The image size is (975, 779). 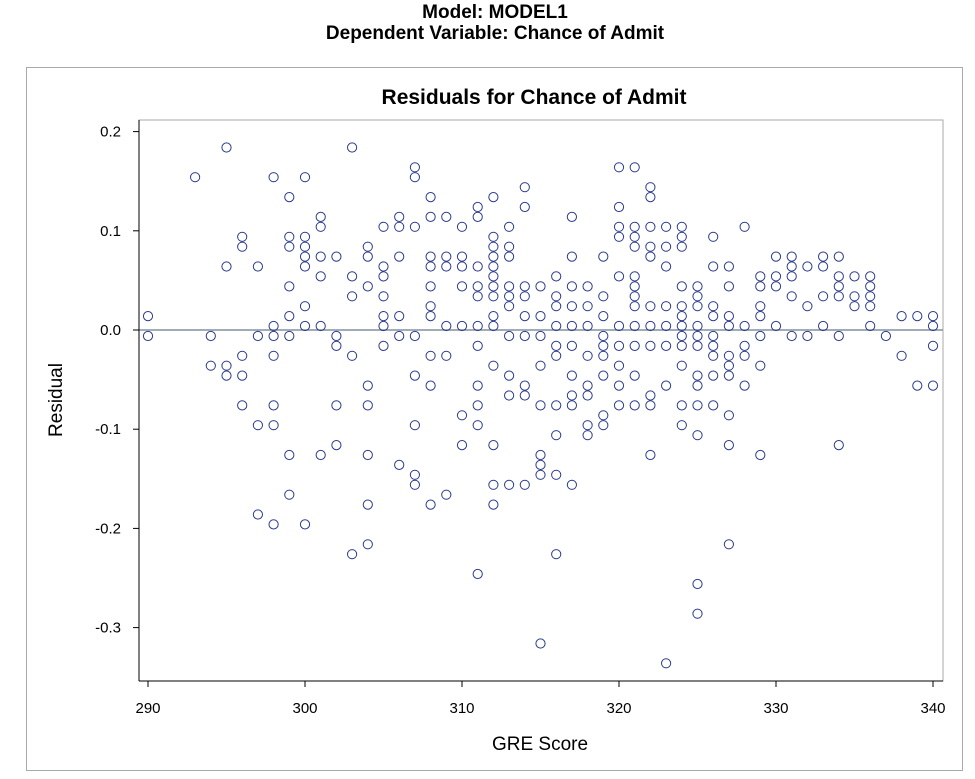 What do you see at coordinates (110, 132) in the screenshot?
I see `y-tick-label: 0.2` at bounding box center [110, 132].